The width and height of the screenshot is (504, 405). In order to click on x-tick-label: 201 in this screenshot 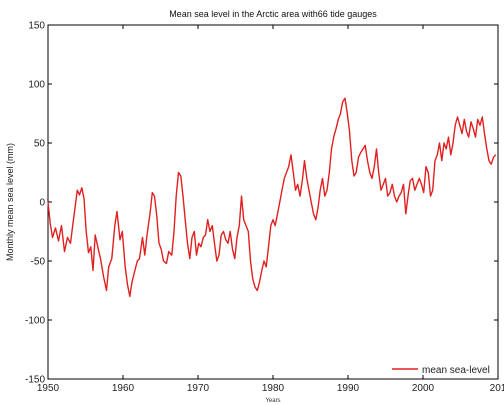, I will do `click(497, 388)`.